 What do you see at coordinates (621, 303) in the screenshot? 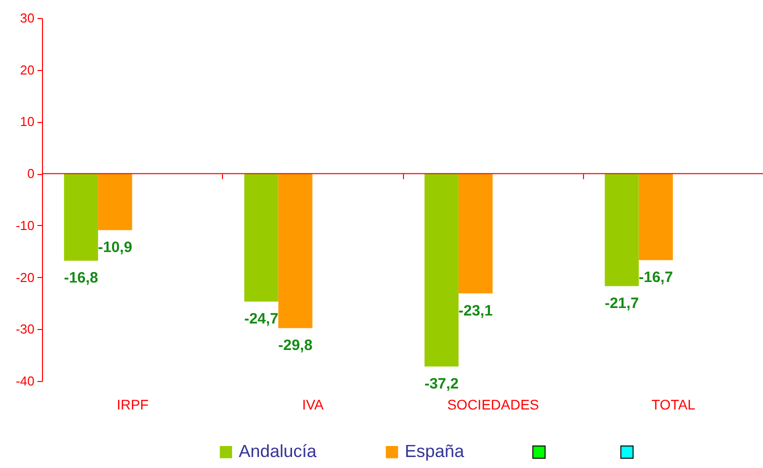
I see `data-label: -21,7` at bounding box center [621, 303].